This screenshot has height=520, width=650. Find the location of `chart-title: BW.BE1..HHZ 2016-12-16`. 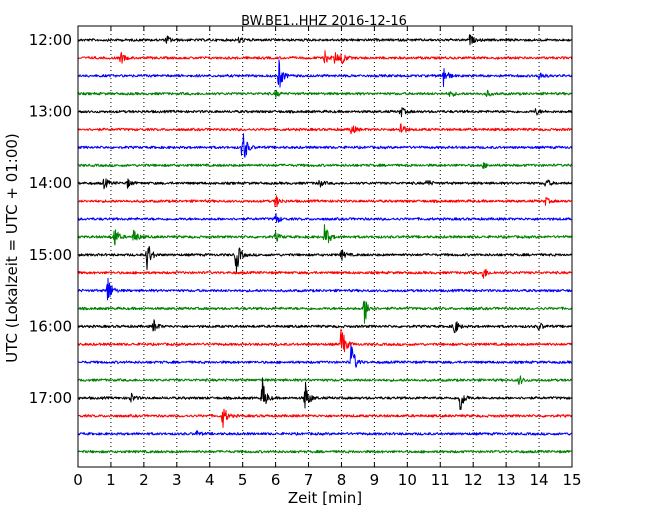

chart-title: BW.BE1..HHZ 2016-12-16 is located at coordinates (324, 21).